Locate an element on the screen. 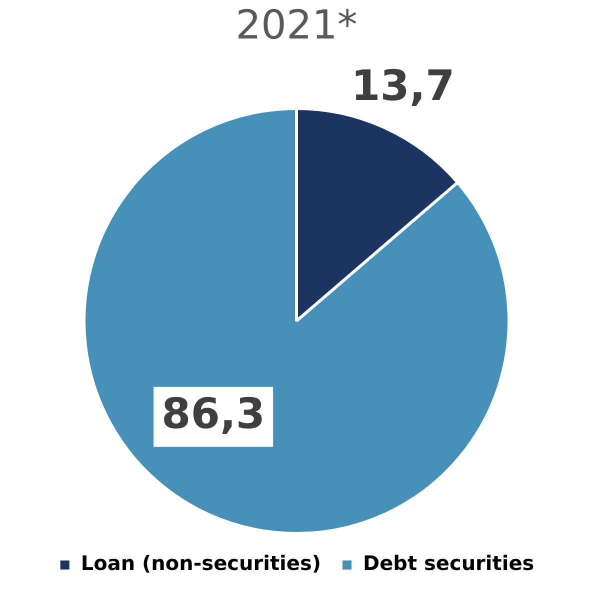 This screenshot has width=593, height=595. data-label: 13,7 is located at coordinates (403, 85).